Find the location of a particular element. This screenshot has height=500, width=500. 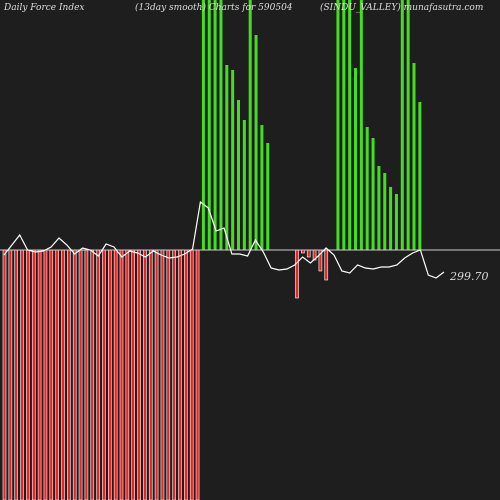

chart-subtitle: (13day smooth) Charts for 590504 is located at coordinates (214, 8).